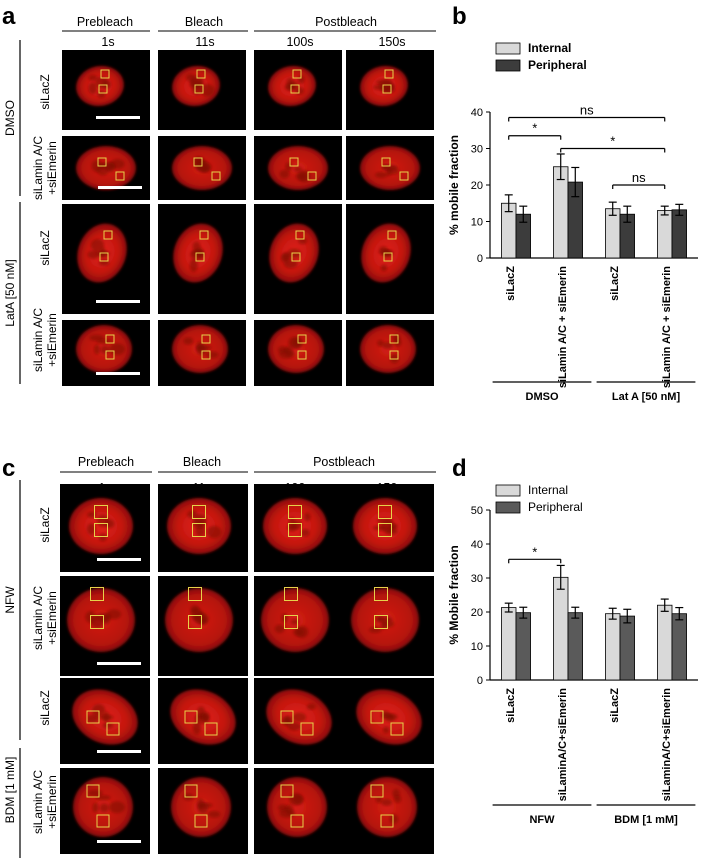  I want to click on y-tick-label: 0, so click(480, 681).